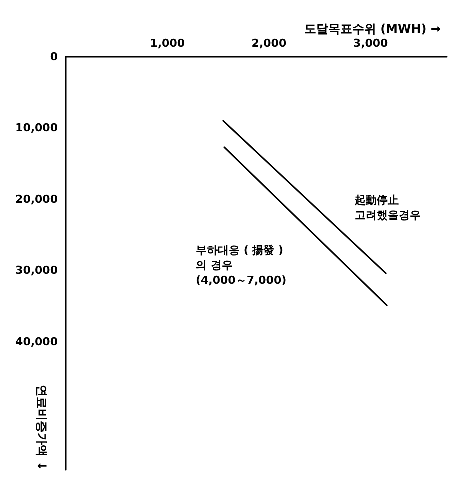 The width and height of the screenshot is (450, 477). Describe the element at coordinates (42, 428) in the screenshot. I see `y-axis-title: 연료비증가액 ↓` at that location.